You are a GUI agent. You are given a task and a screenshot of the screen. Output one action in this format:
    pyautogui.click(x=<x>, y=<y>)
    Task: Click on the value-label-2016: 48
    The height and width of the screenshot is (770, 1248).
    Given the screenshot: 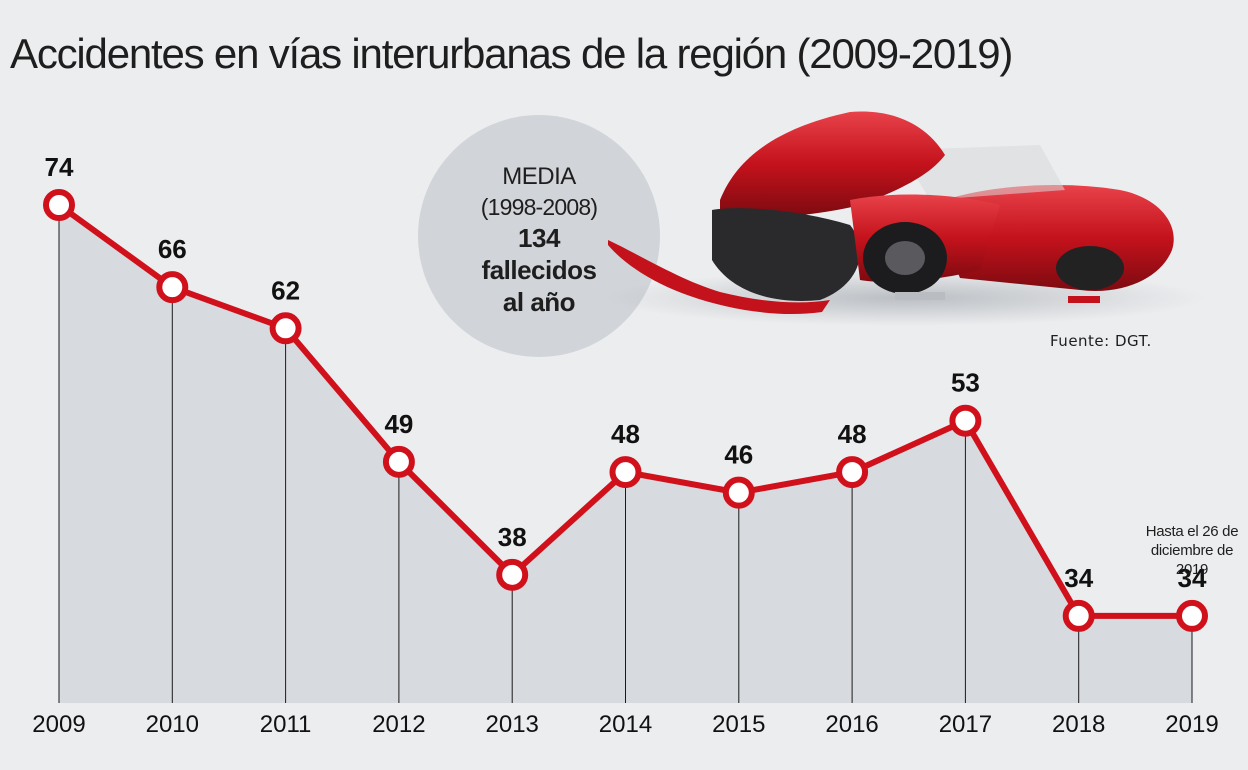 What is the action you would take?
    pyautogui.click(x=852, y=434)
    